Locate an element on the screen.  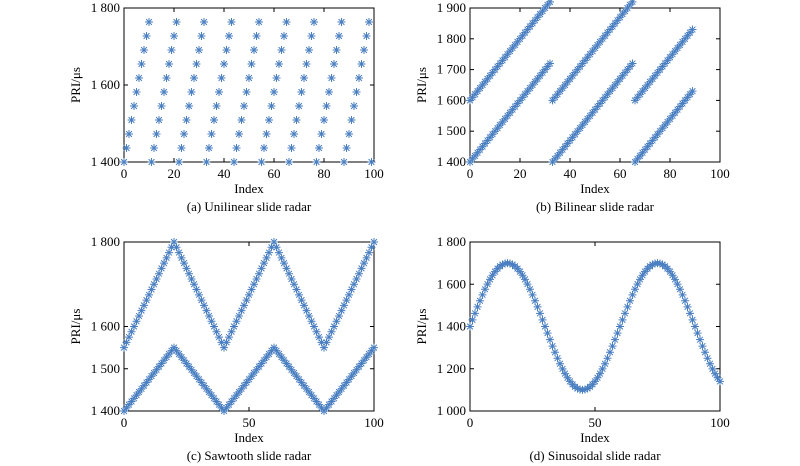
x-tick-label: 80 is located at coordinates (670, 173).